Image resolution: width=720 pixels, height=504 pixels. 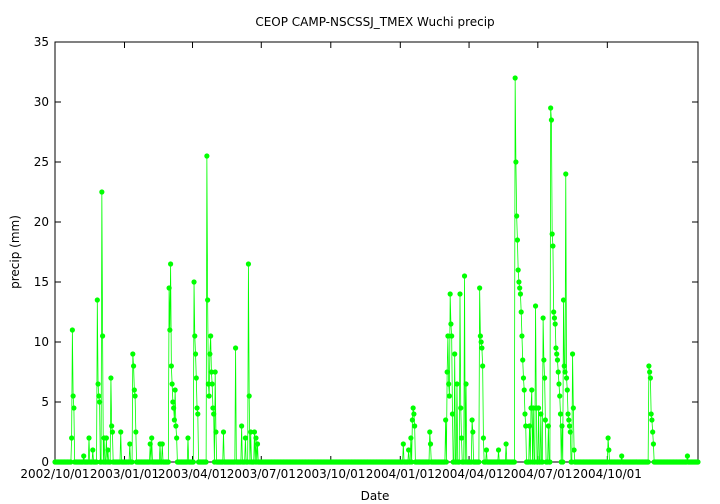 What do you see at coordinates (41, 282) in the screenshot?
I see `y-tick-label: 15` at bounding box center [41, 282].